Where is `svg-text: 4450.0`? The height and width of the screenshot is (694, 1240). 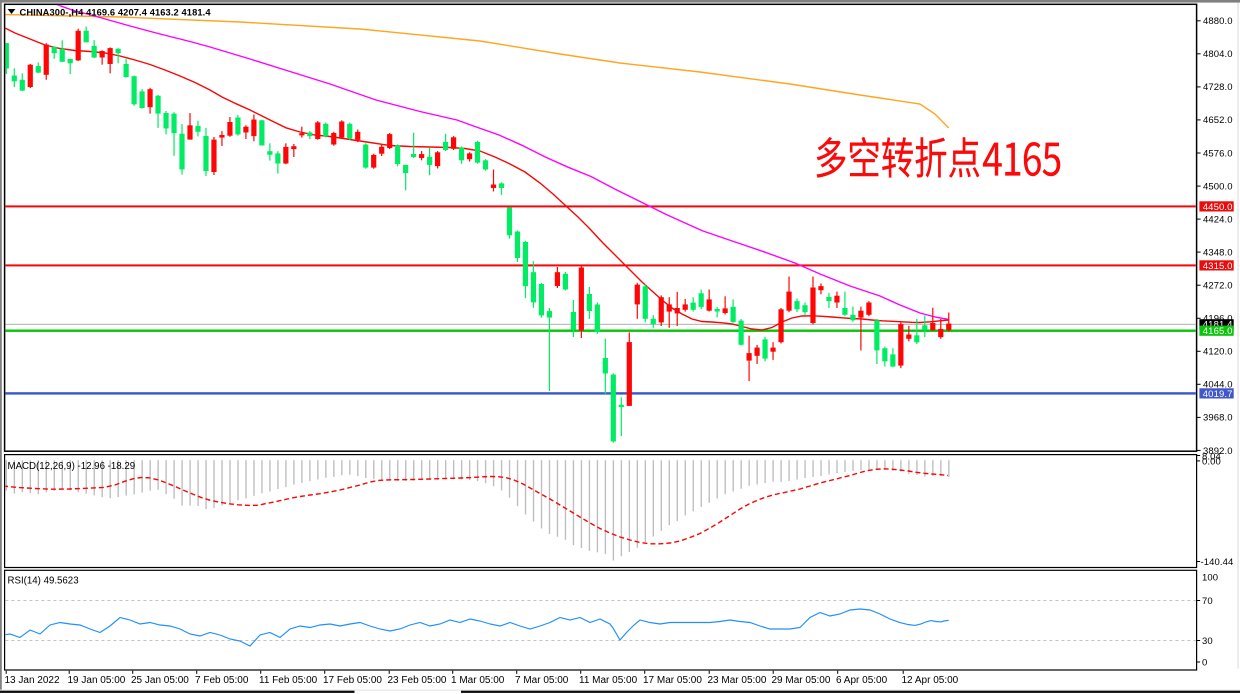 svg-text: 4450.0 is located at coordinates (1218, 207).